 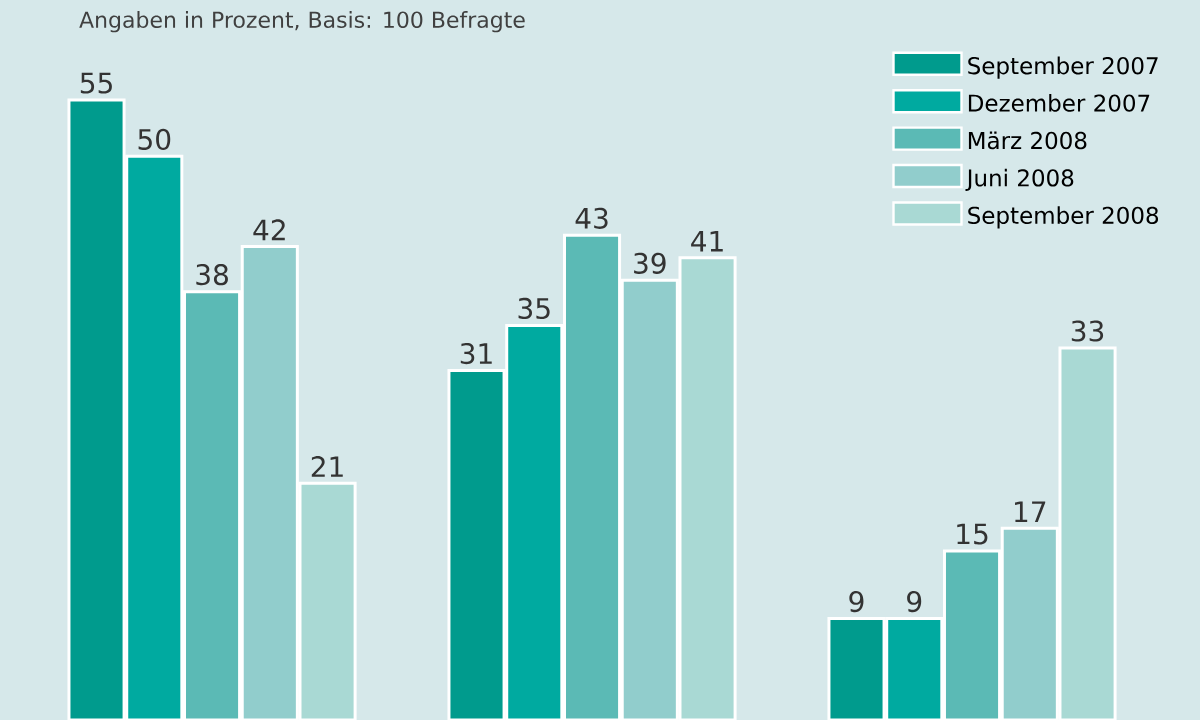 I want to click on legend-label: März 2008, so click(x=1027, y=140).